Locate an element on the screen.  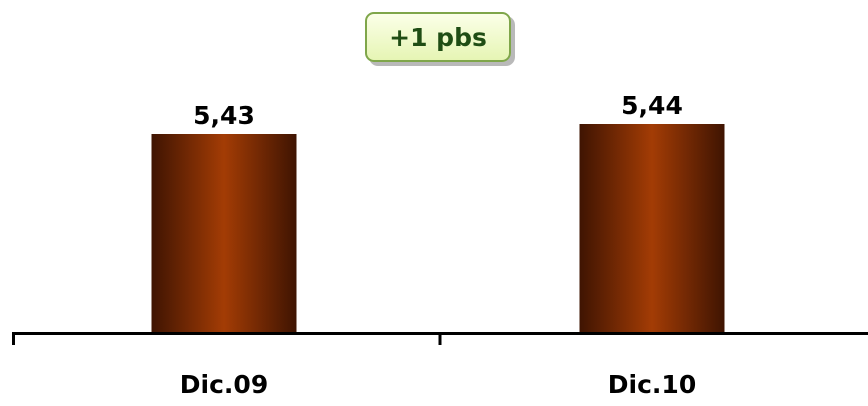
x-tick-label: Dic.10 is located at coordinates (652, 384).